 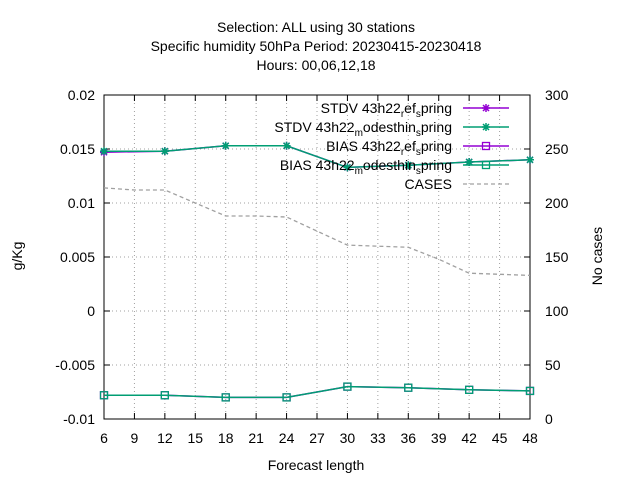 I want to click on y-tick-label: 0.015, so click(x=77, y=149).